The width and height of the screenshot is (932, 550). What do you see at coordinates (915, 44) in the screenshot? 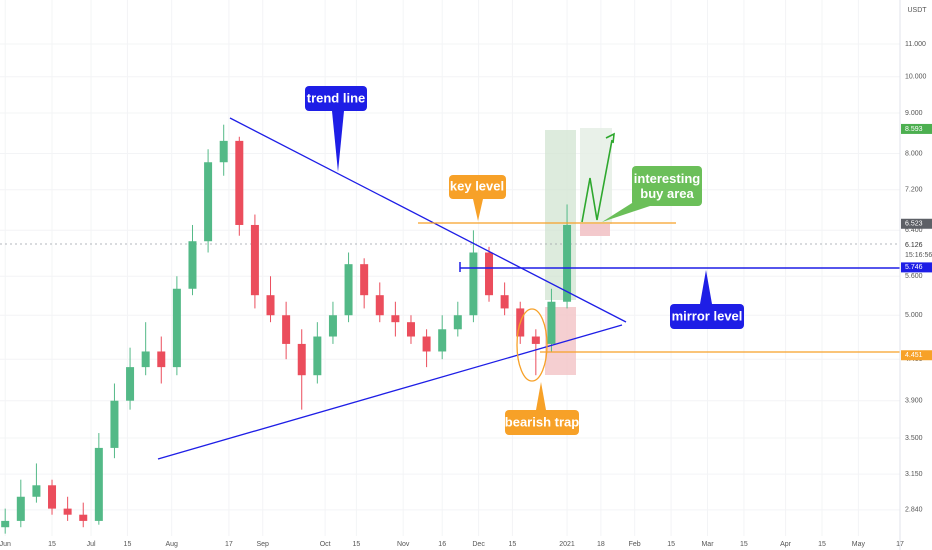
I see `y-tick-label: 11.000` at bounding box center [915, 44].